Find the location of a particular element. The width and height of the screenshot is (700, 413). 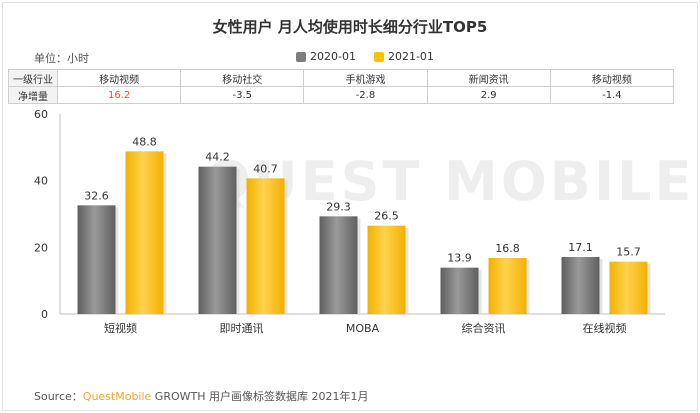

net-increase-cell: -1.4 is located at coordinates (612, 95).